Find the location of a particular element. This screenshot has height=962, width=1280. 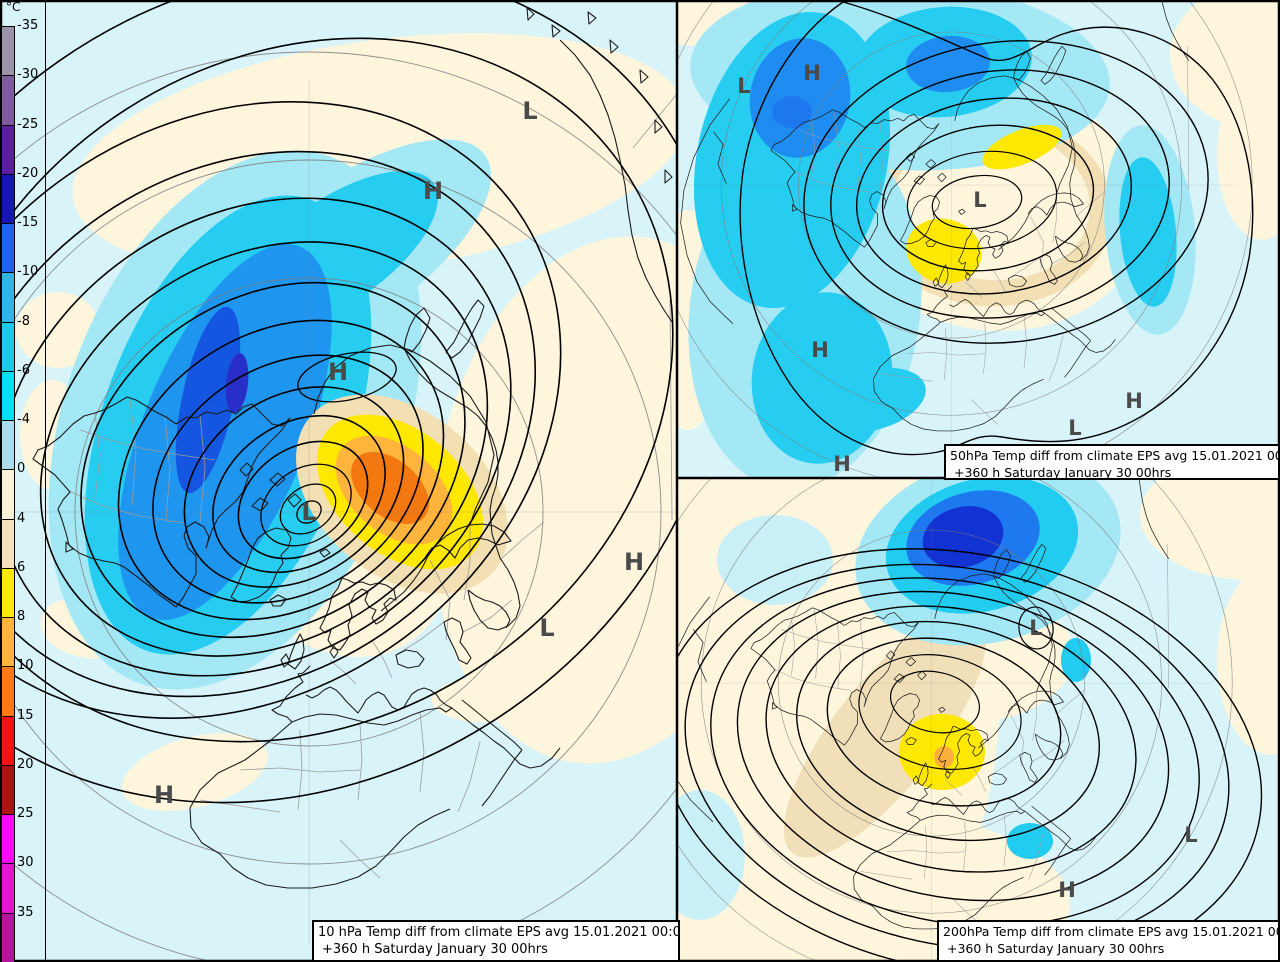

colorbar-tick-label: -15 is located at coordinates (28, 223).